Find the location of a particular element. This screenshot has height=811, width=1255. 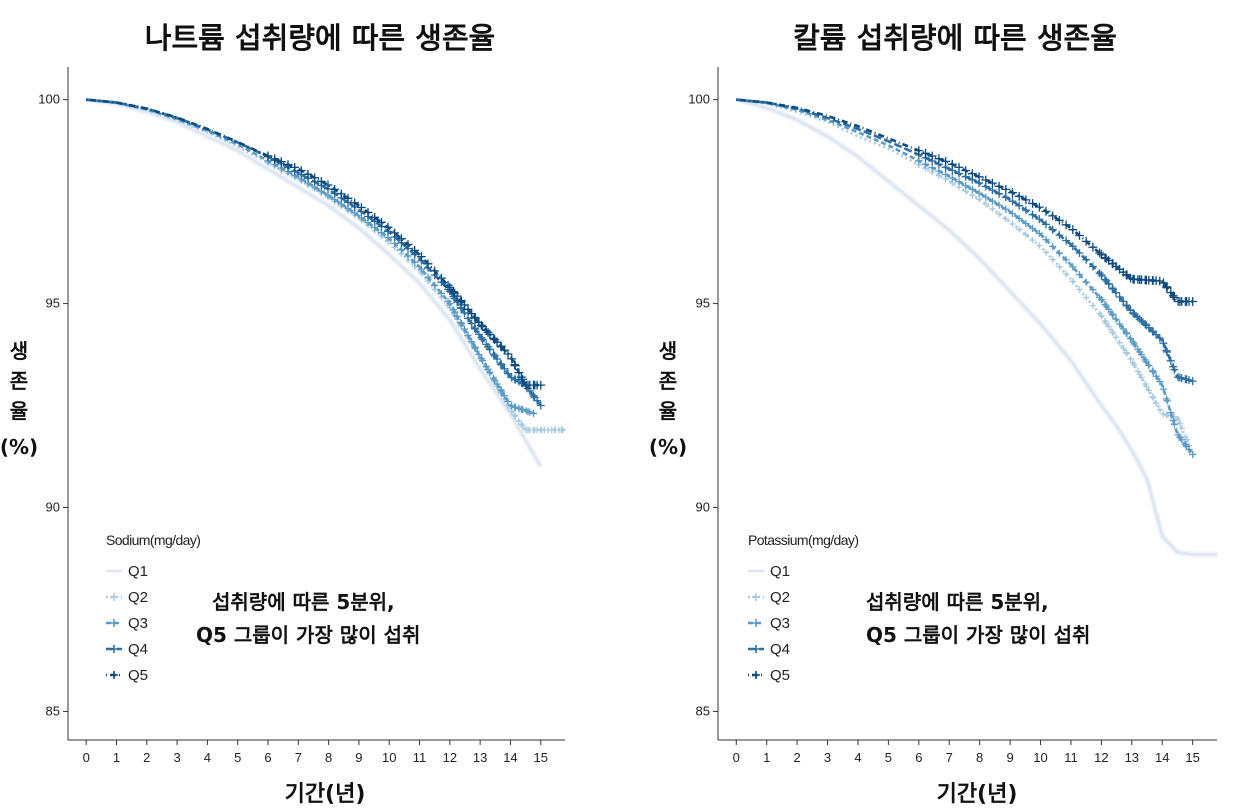

chart-title-sodium: 나트륨 섭취량에 따른 생존율 is located at coordinates (320, 38).